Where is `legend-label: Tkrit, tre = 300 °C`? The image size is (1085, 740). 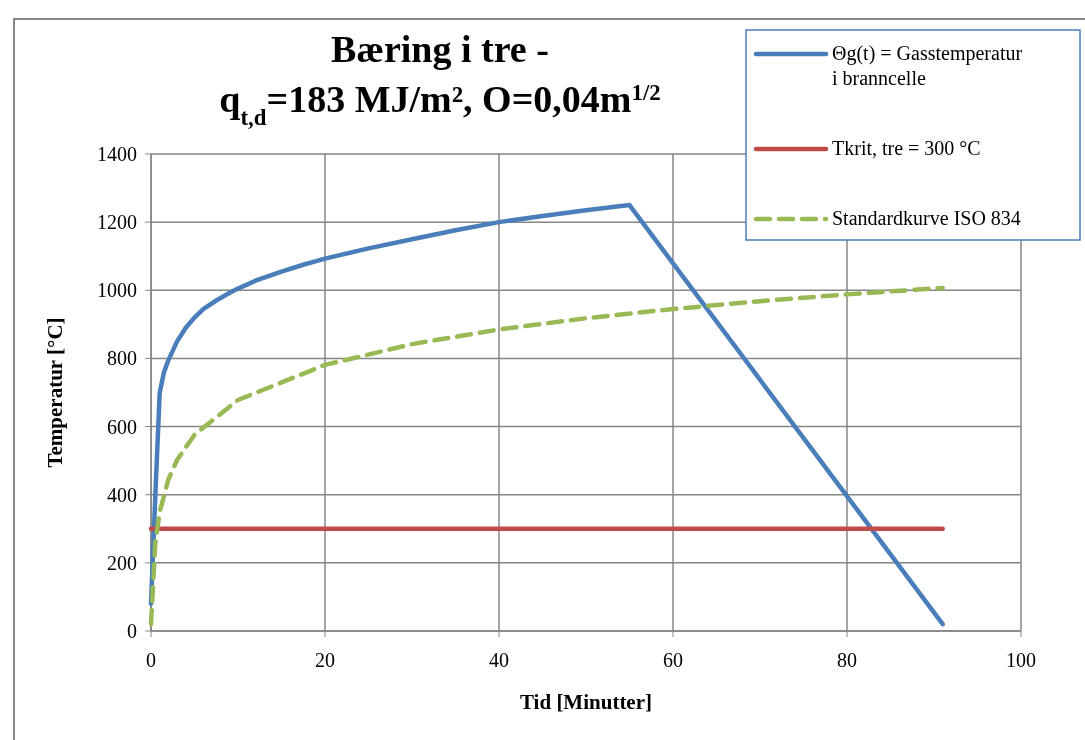
legend-label: Tkrit, tre = 300 °C is located at coordinates (906, 148).